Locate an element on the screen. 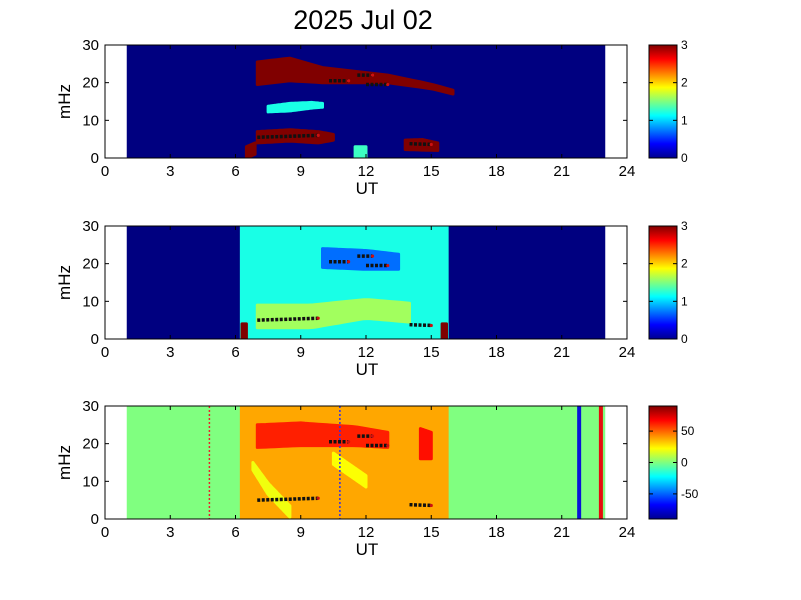  chart-title: 2025 Jul 02 is located at coordinates (363, 20).